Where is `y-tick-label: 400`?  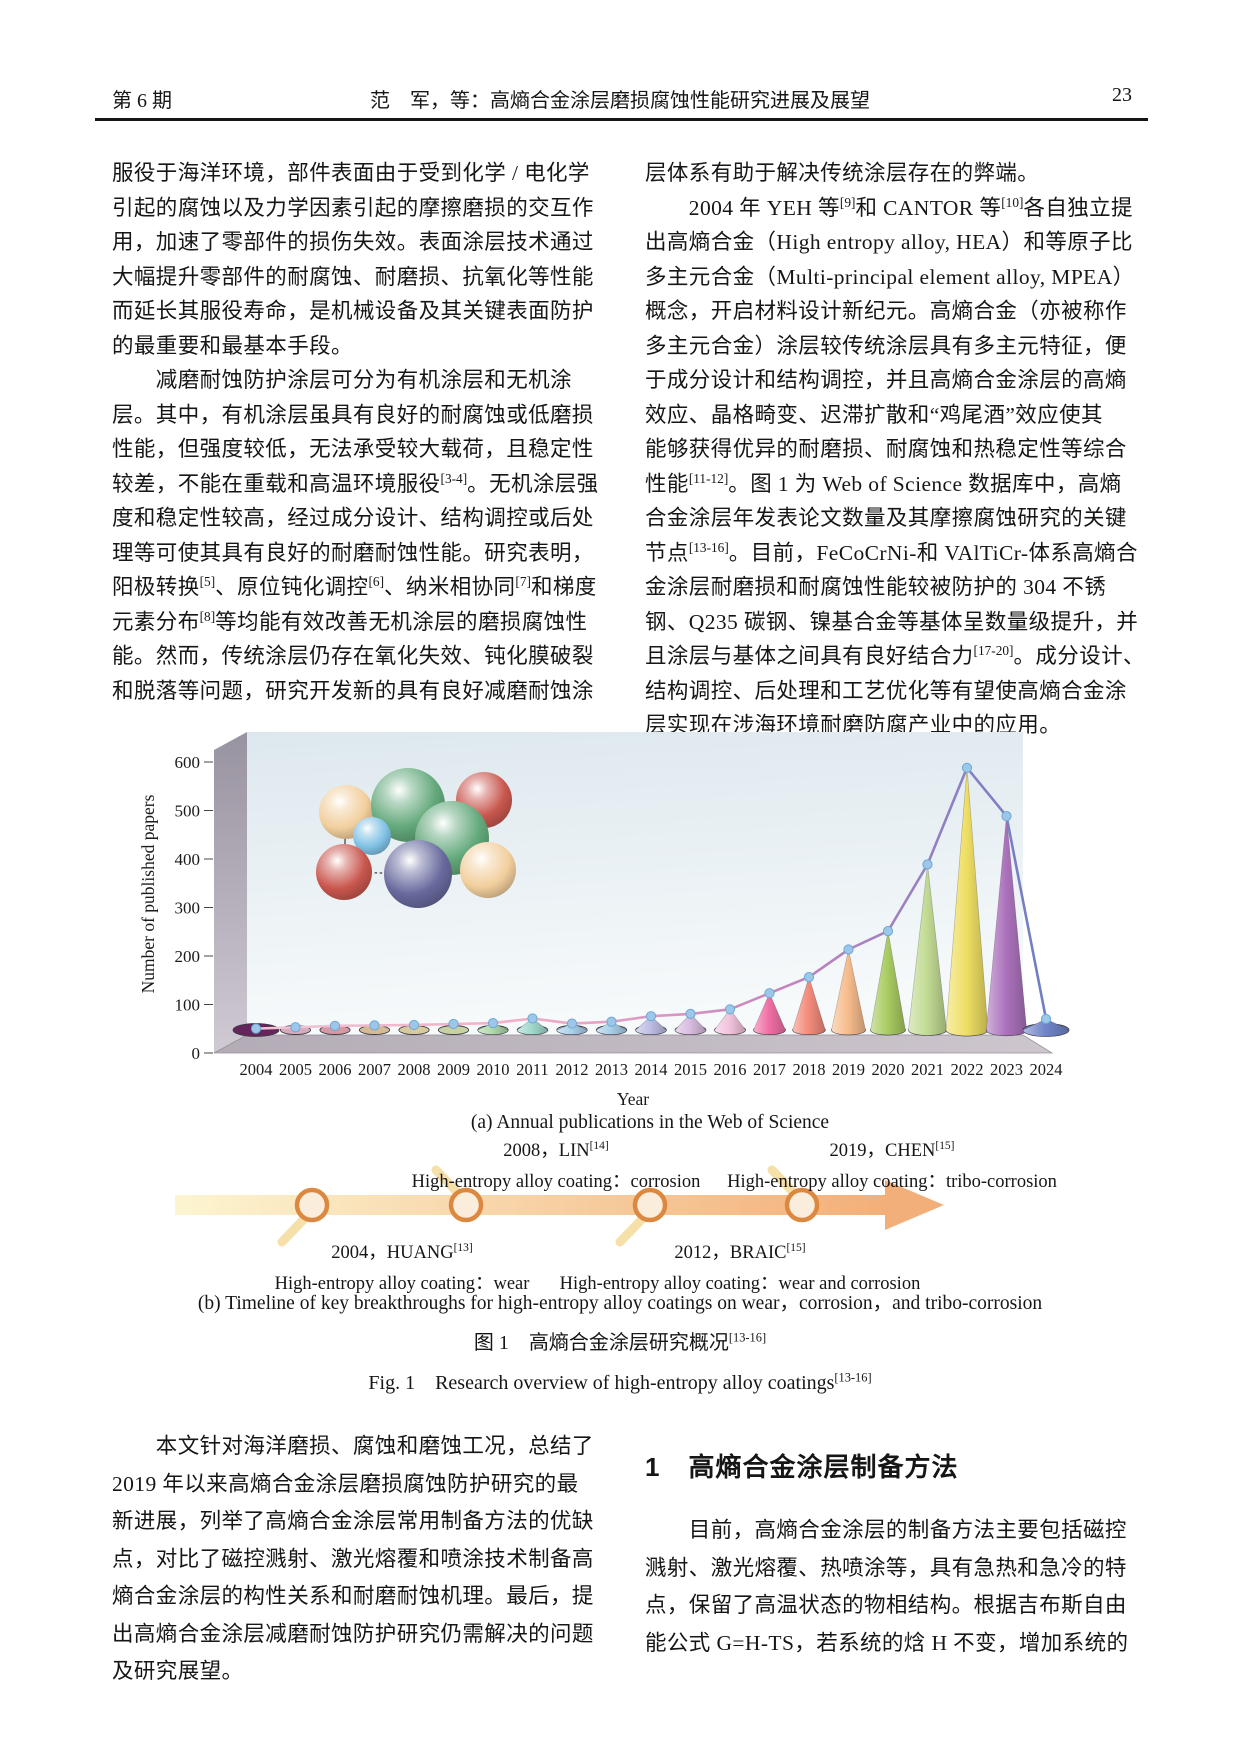
y-tick-label: 400 is located at coordinates (188, 859).